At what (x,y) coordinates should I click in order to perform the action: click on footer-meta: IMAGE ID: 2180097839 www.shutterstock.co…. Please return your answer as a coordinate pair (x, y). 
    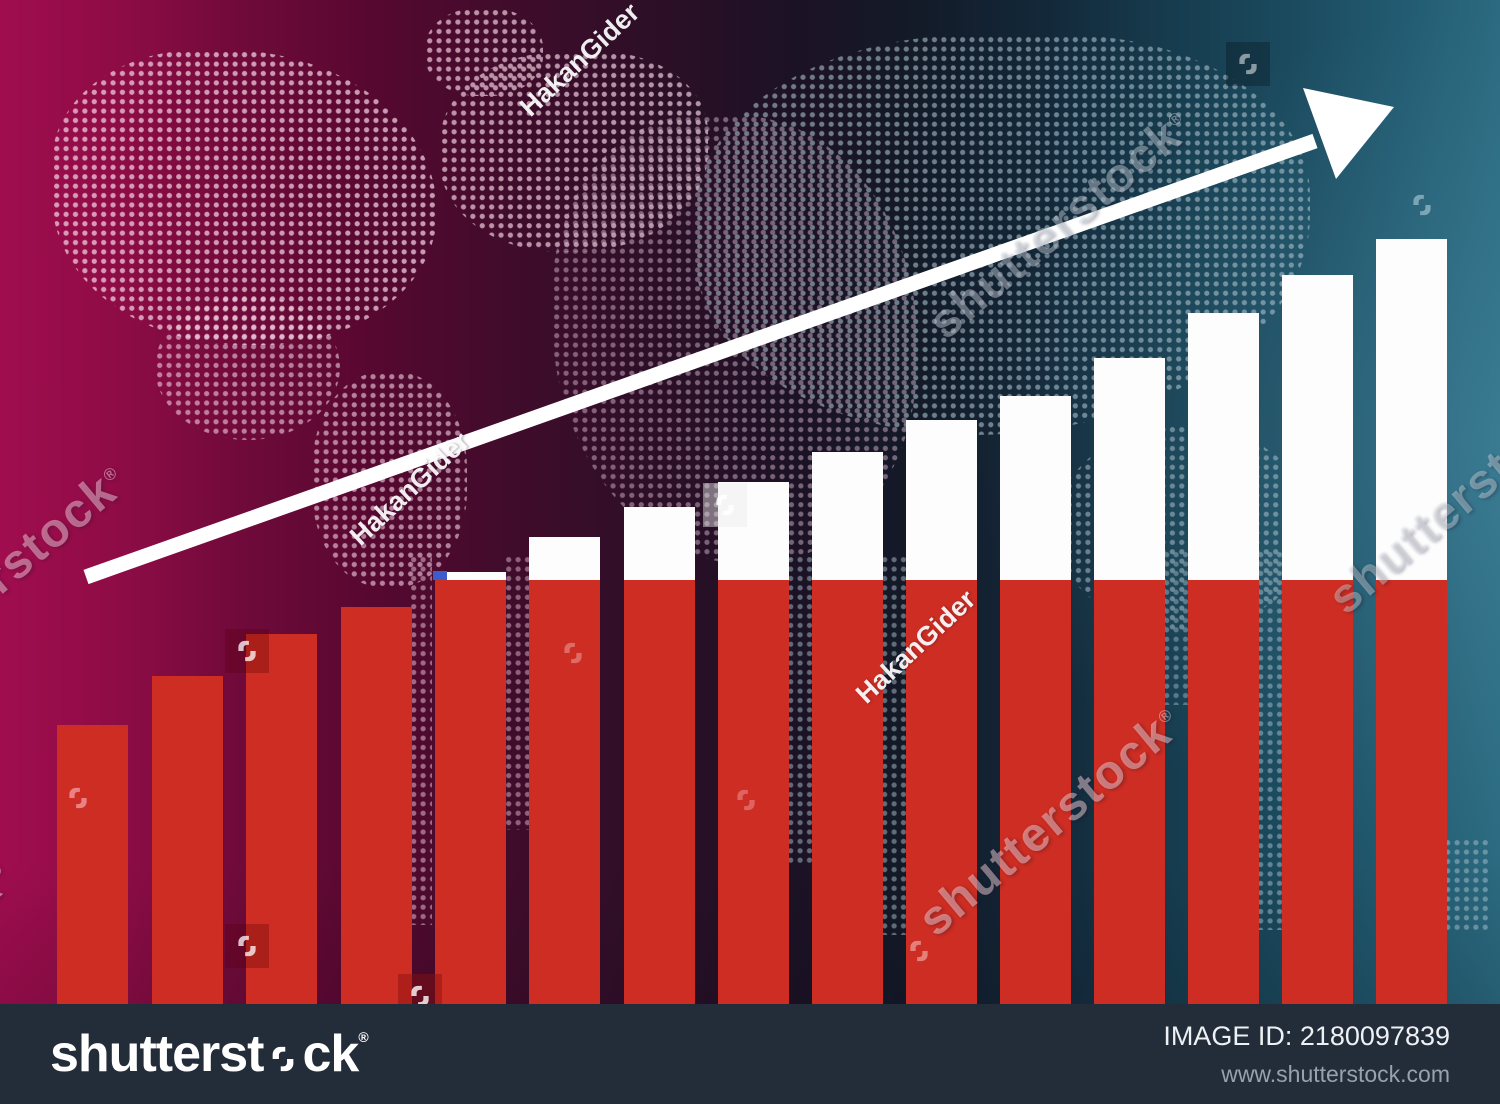
    Looking at the image, I should click on (1306, 1054).